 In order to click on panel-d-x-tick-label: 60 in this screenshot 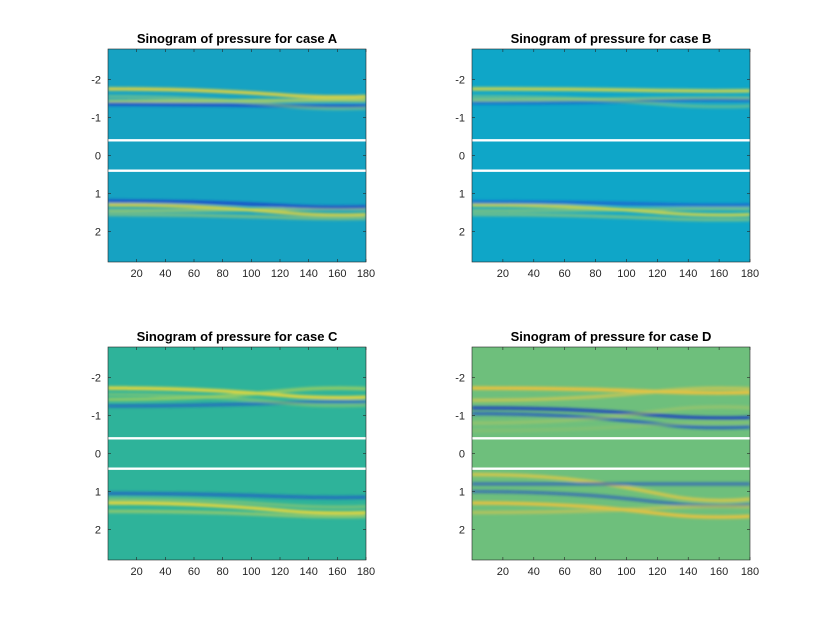, I will do `click(565, 572)`.